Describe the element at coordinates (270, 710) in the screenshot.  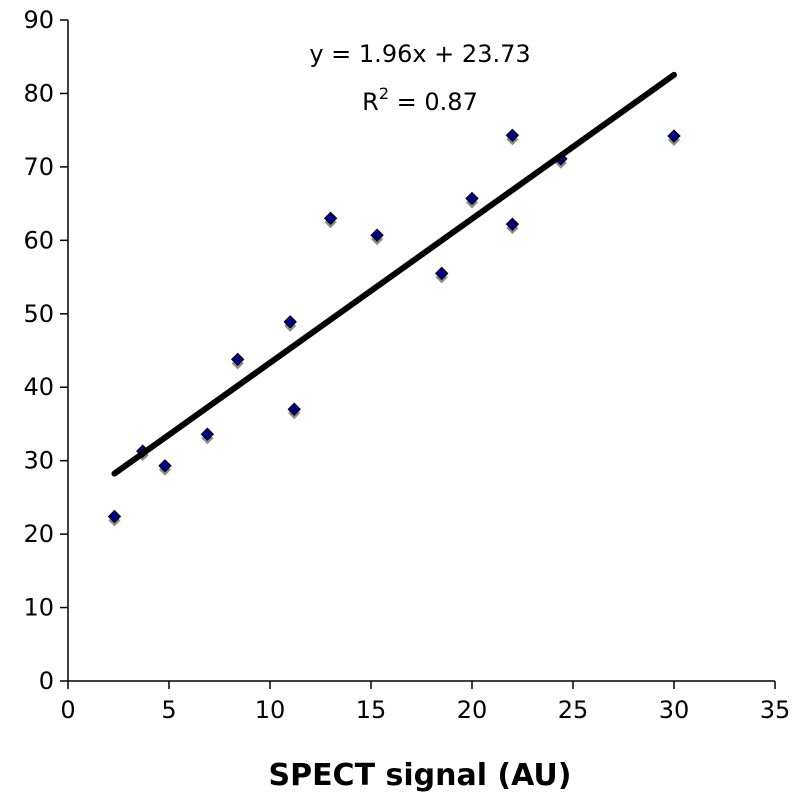
I see `x-tick-label: 10` at that location.